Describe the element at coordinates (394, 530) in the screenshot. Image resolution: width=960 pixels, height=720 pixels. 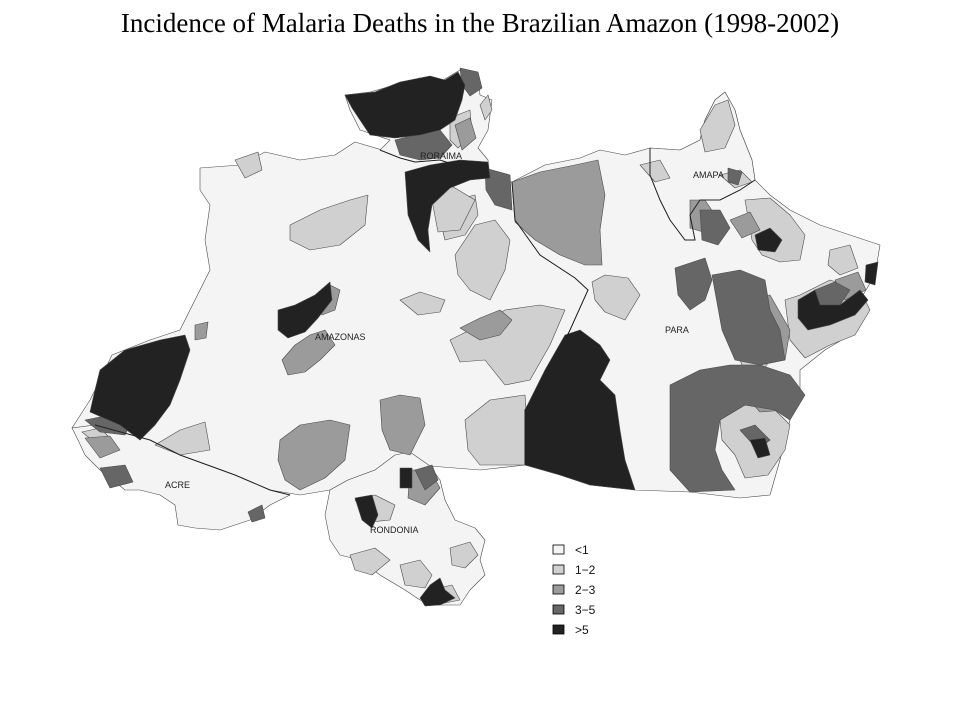
I see `label-rondonia: RONDONIA` at that location.